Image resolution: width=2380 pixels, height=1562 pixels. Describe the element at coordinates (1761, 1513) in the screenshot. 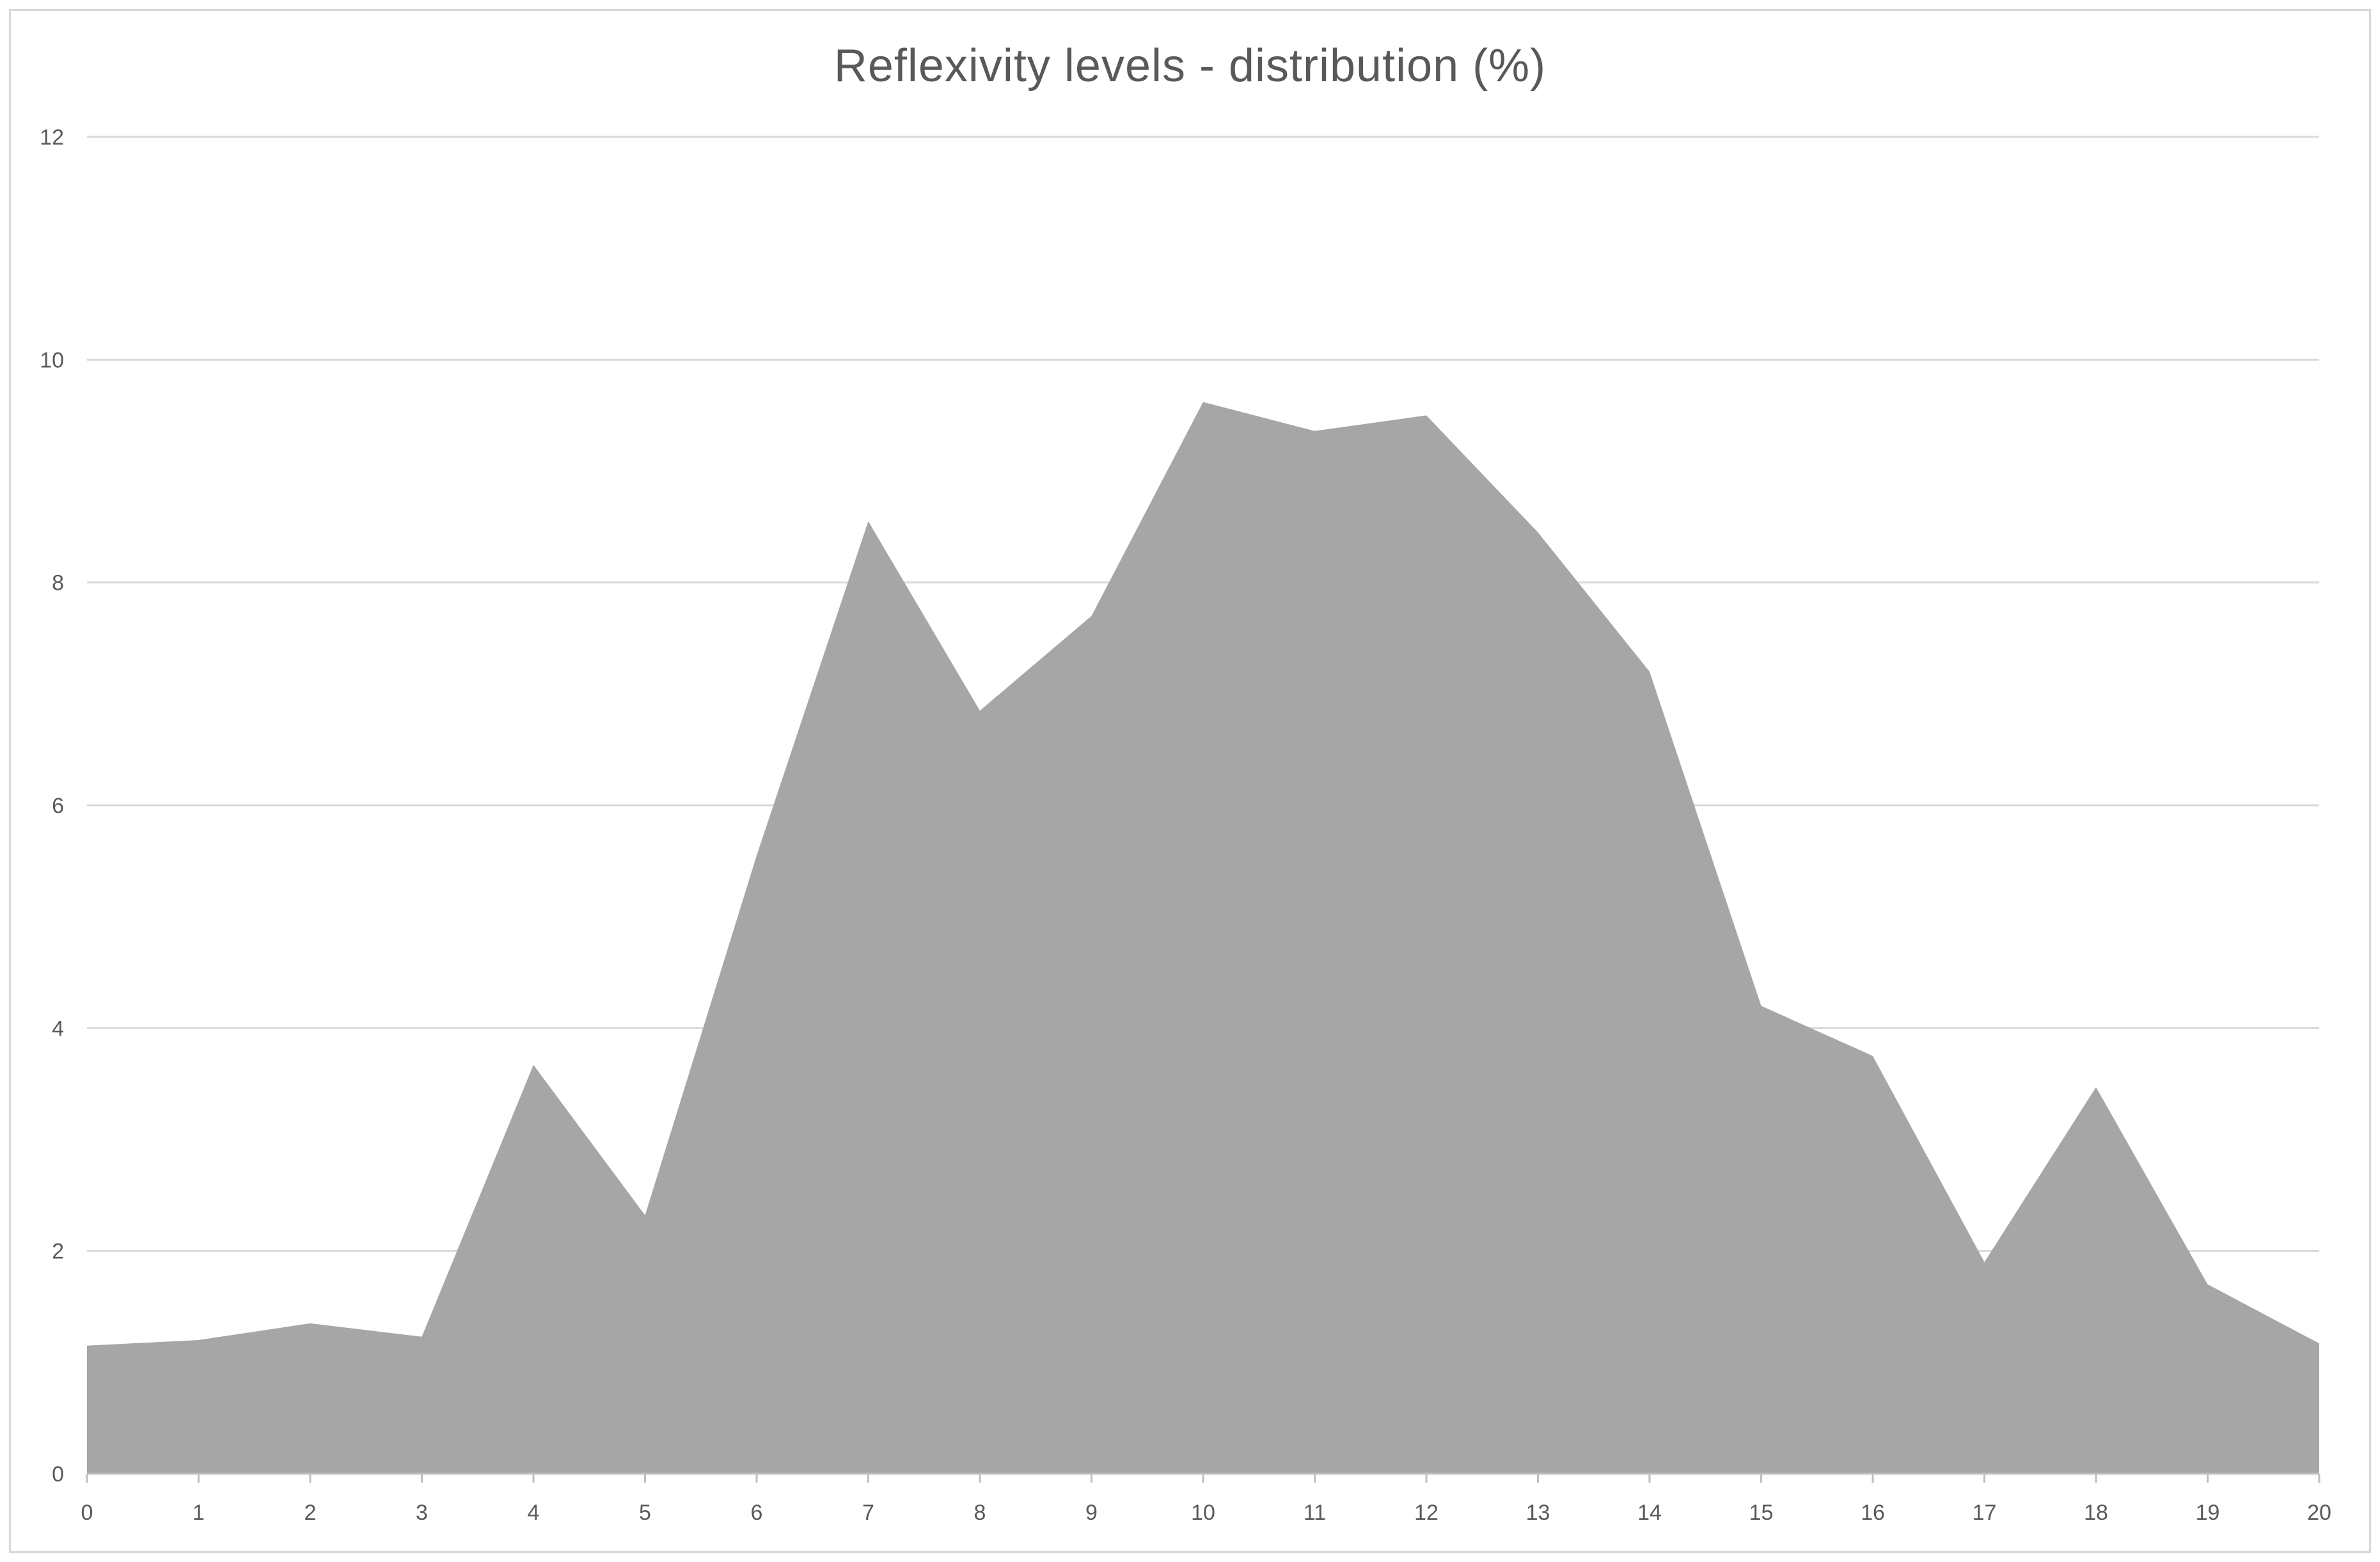

I see `x-tick-label-15: 15` at that location.